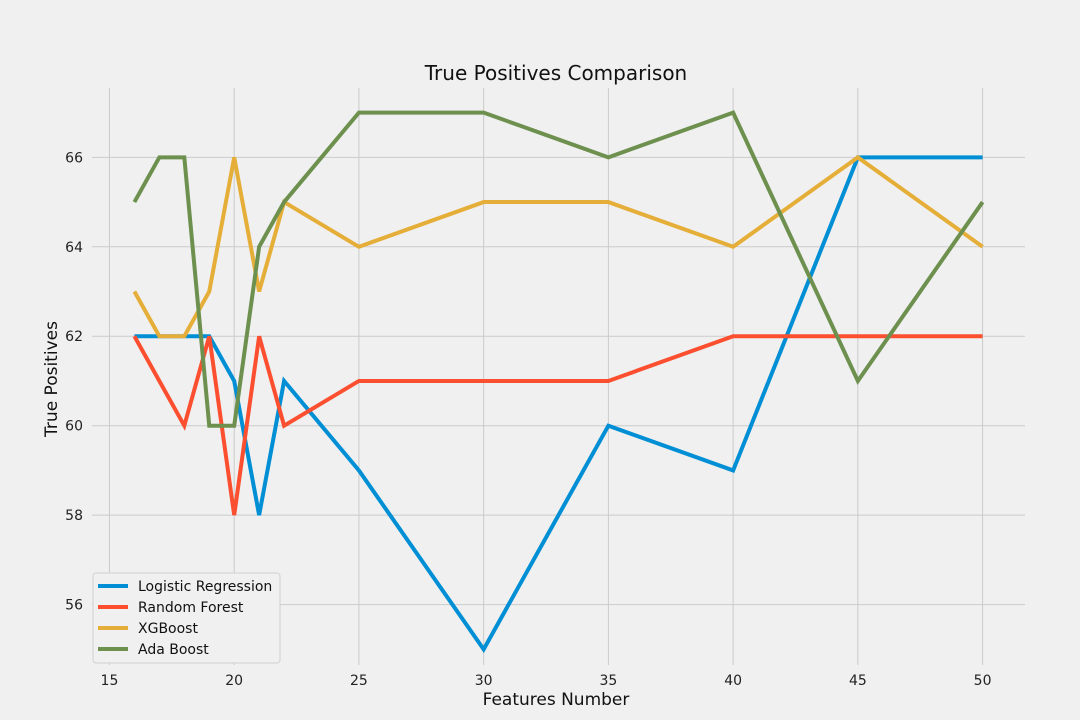  Describe the element at coordinates (858, 681) in the screenshot. I see `x-tick-label: 45` at that location.